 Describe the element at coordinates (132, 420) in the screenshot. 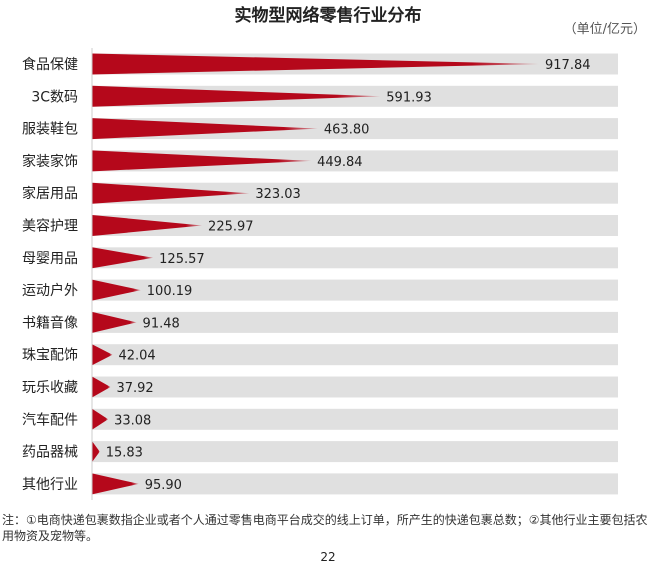

I see `value-label: 33.08` at that location.